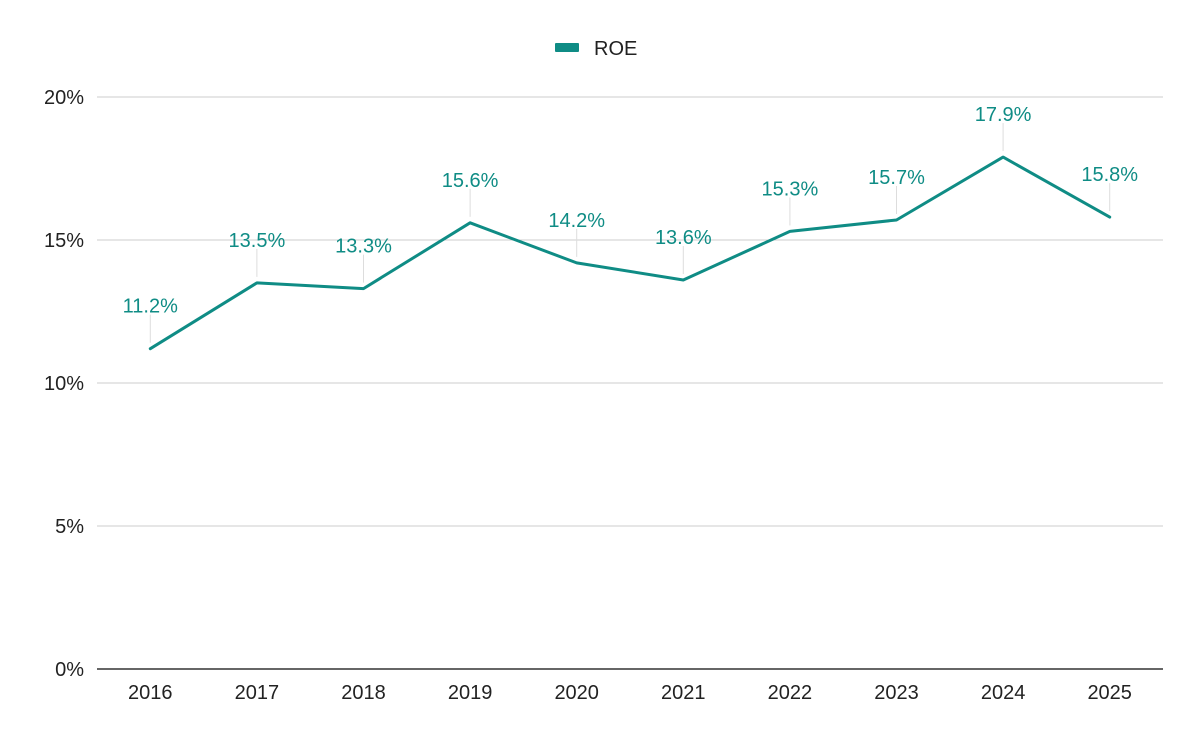  I want to click on legend: ROE, so click(596, 49).